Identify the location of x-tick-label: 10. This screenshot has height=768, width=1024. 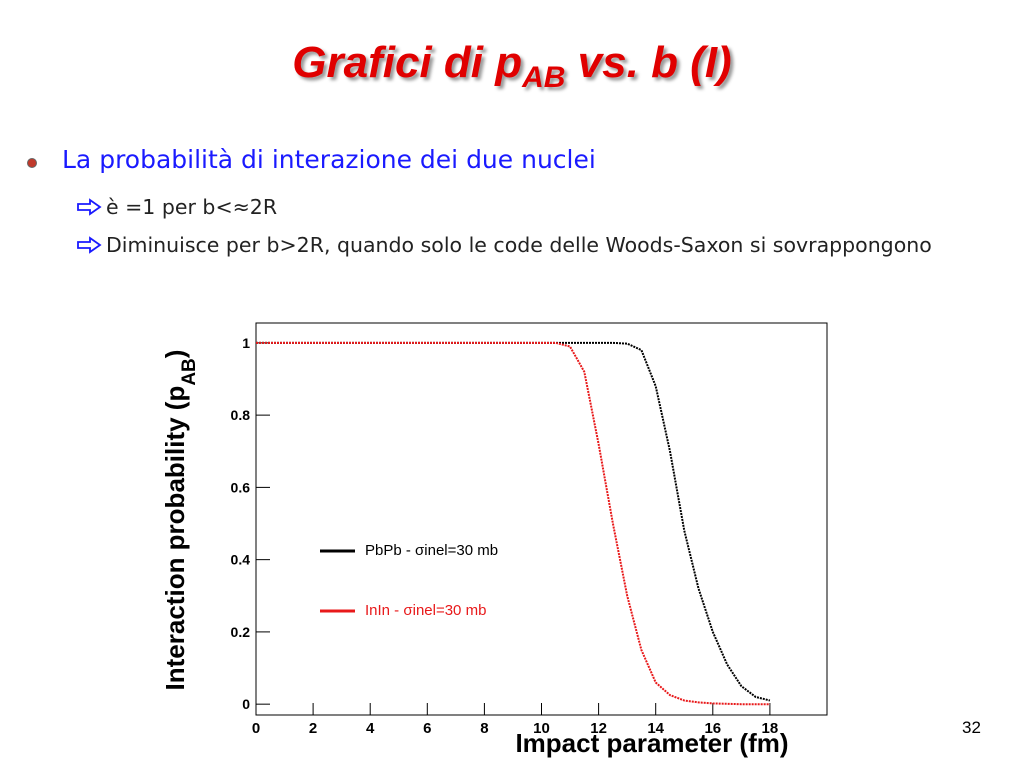
(541, 728).